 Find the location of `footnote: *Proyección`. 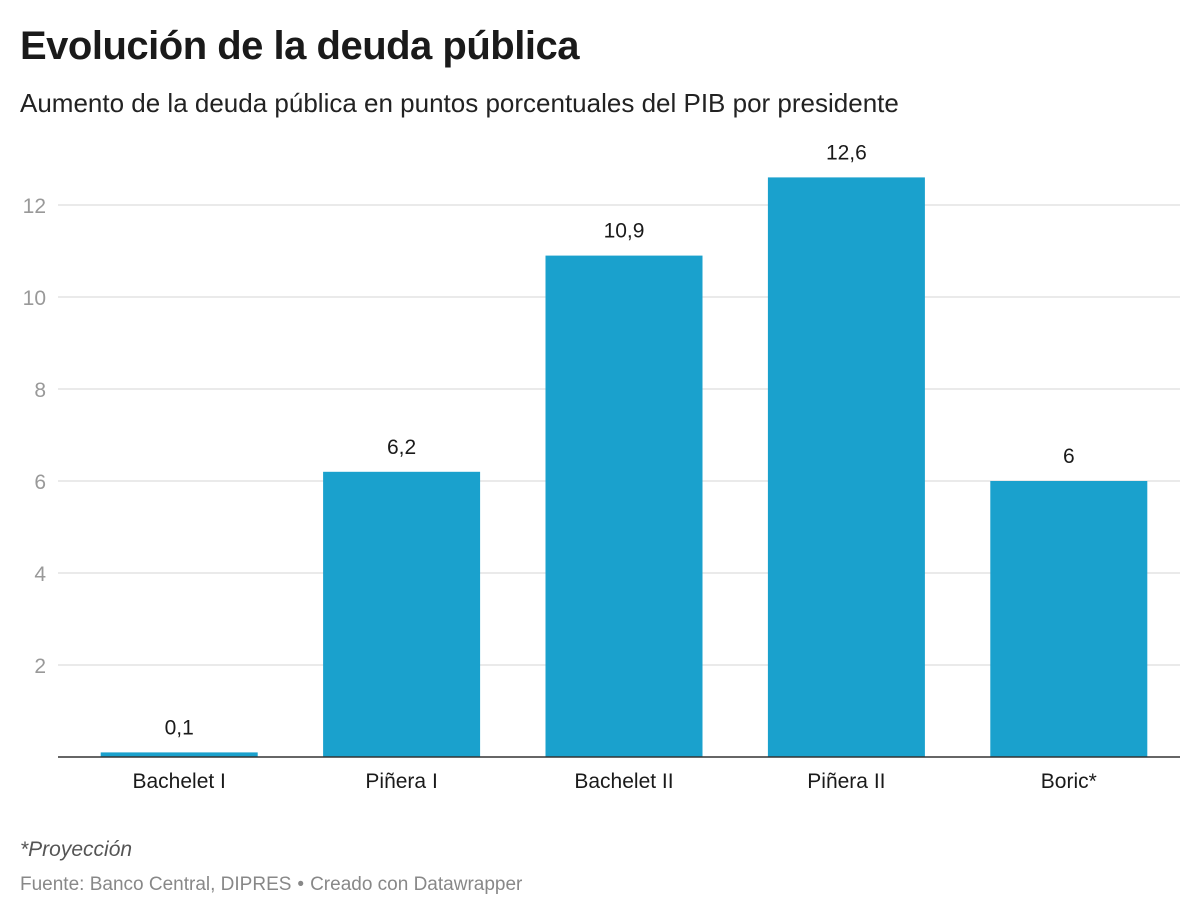

footnote: *Proyección is located at coordinates (76, 849).